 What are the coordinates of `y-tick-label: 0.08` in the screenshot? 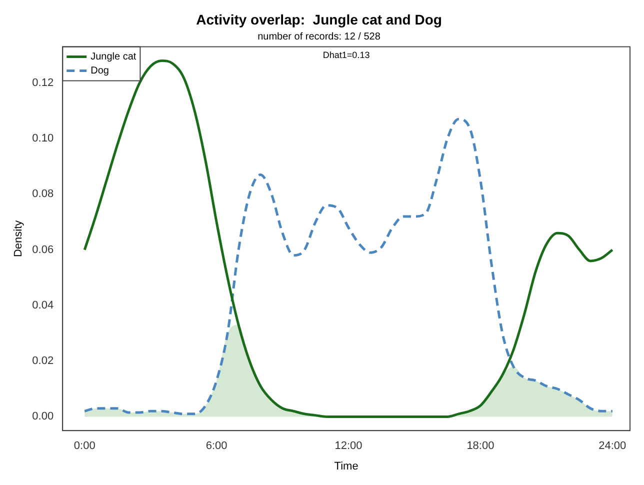 It's located at (43, 194).